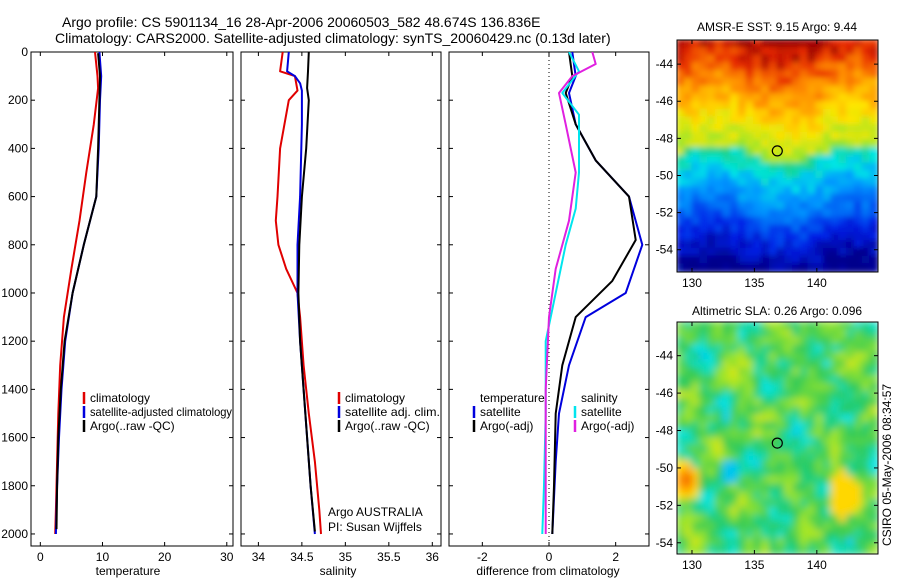  What do you see at coordinates (777, 156) in the screenshot?
I see `sst-heatmap` at bounding box center [777, 156].